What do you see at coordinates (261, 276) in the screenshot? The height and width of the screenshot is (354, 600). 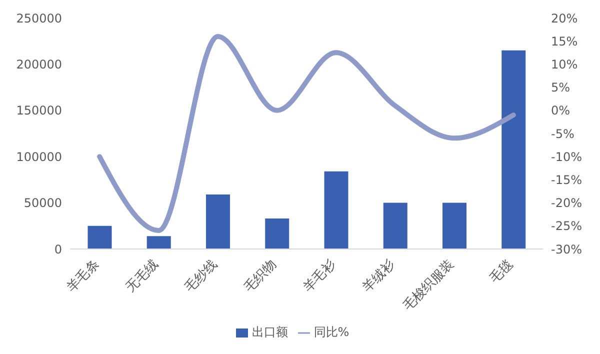 I see `x-tick-label: 毛织物` at bounding box center [261, 276].